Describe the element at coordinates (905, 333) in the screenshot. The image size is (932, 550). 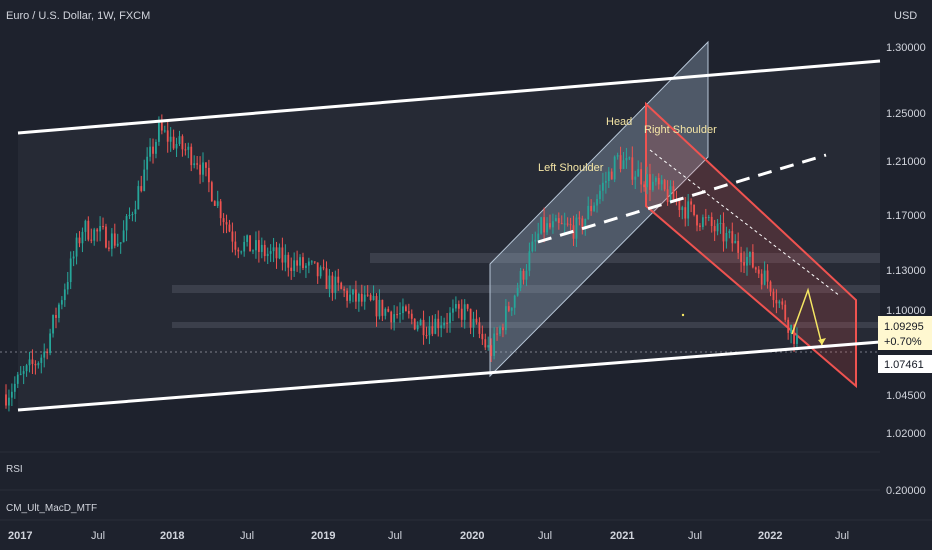
I see `current-price-badge` at that location.